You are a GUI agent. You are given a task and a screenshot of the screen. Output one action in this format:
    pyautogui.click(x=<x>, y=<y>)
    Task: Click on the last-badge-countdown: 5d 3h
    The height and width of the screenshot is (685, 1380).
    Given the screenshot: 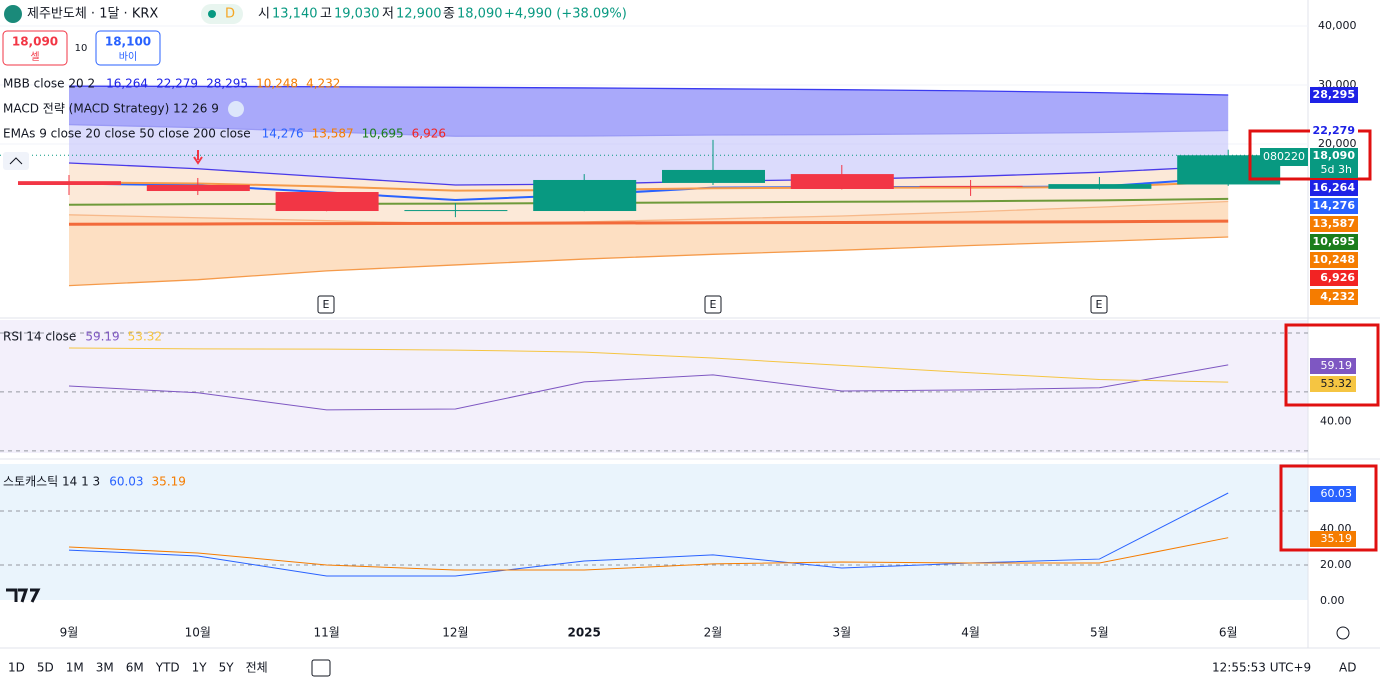 What is the action you would take?
    pyautogui.click(x=1336, y=169)
    